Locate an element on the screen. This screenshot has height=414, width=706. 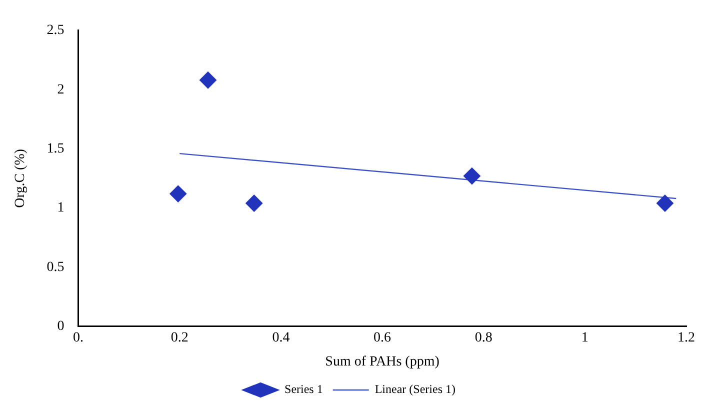
y-tick-label: 1 is located at coordinates (60, 208).